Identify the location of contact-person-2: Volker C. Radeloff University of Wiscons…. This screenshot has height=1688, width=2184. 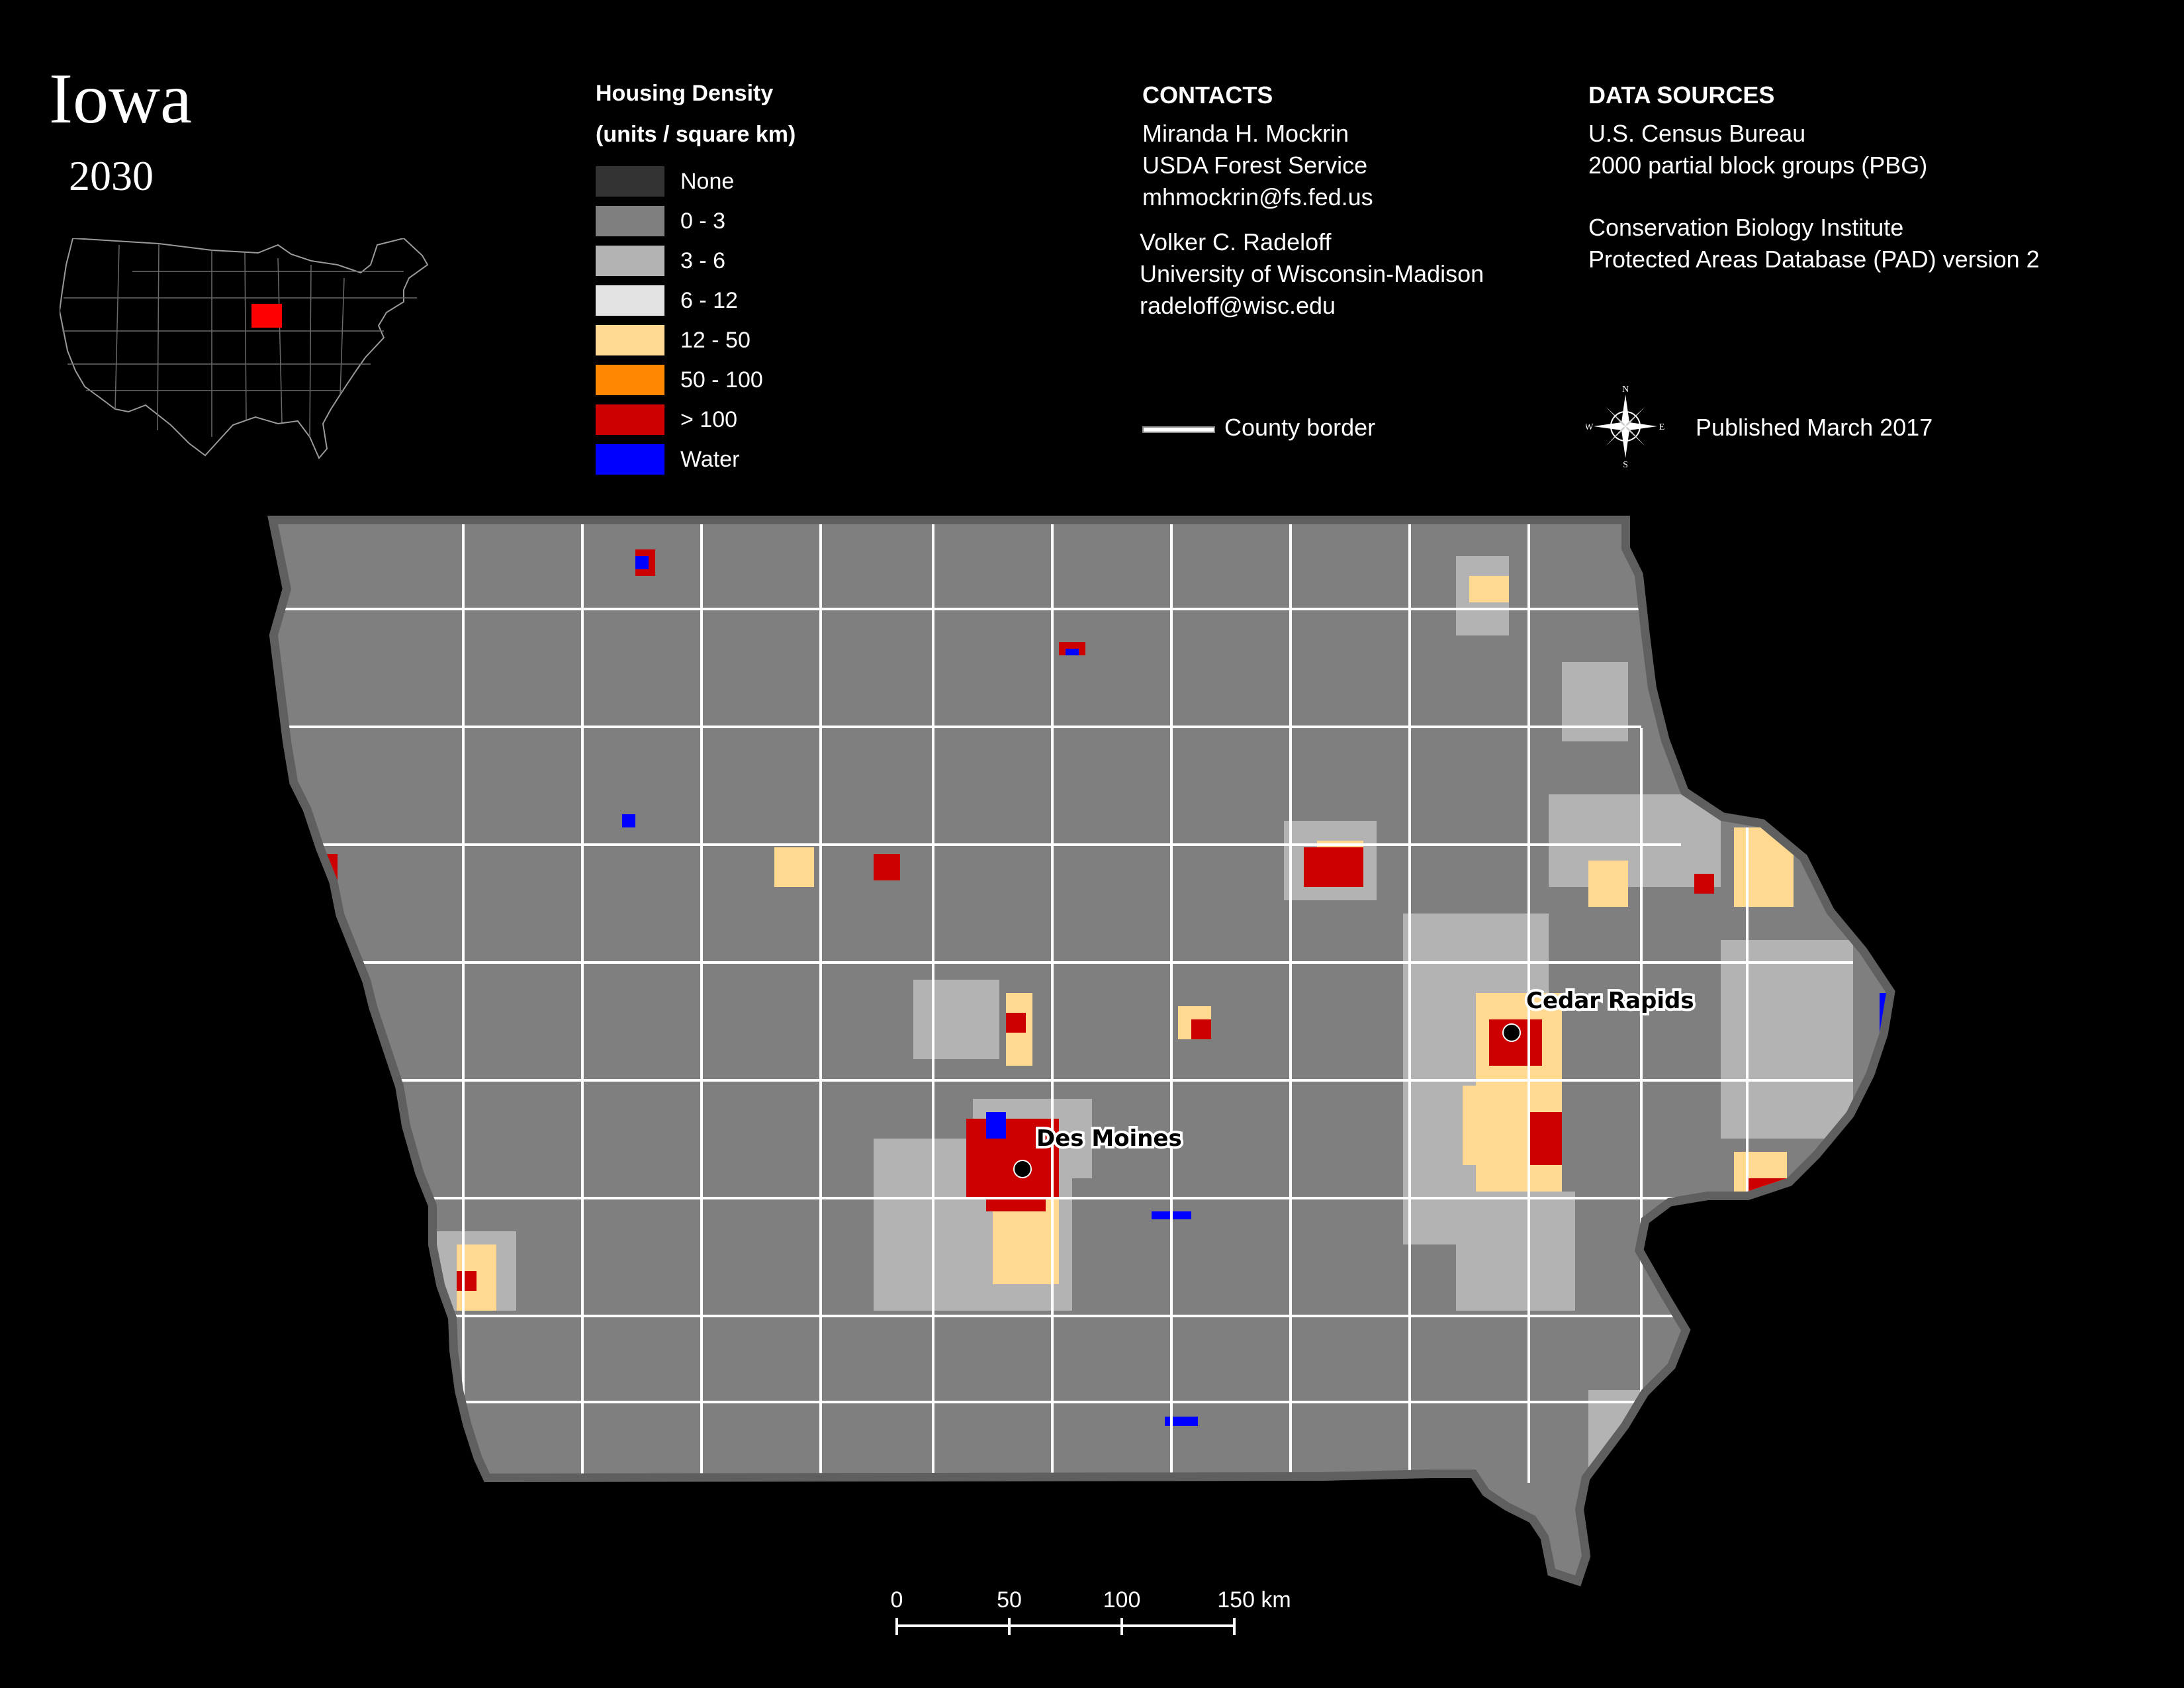
(1312, 274).